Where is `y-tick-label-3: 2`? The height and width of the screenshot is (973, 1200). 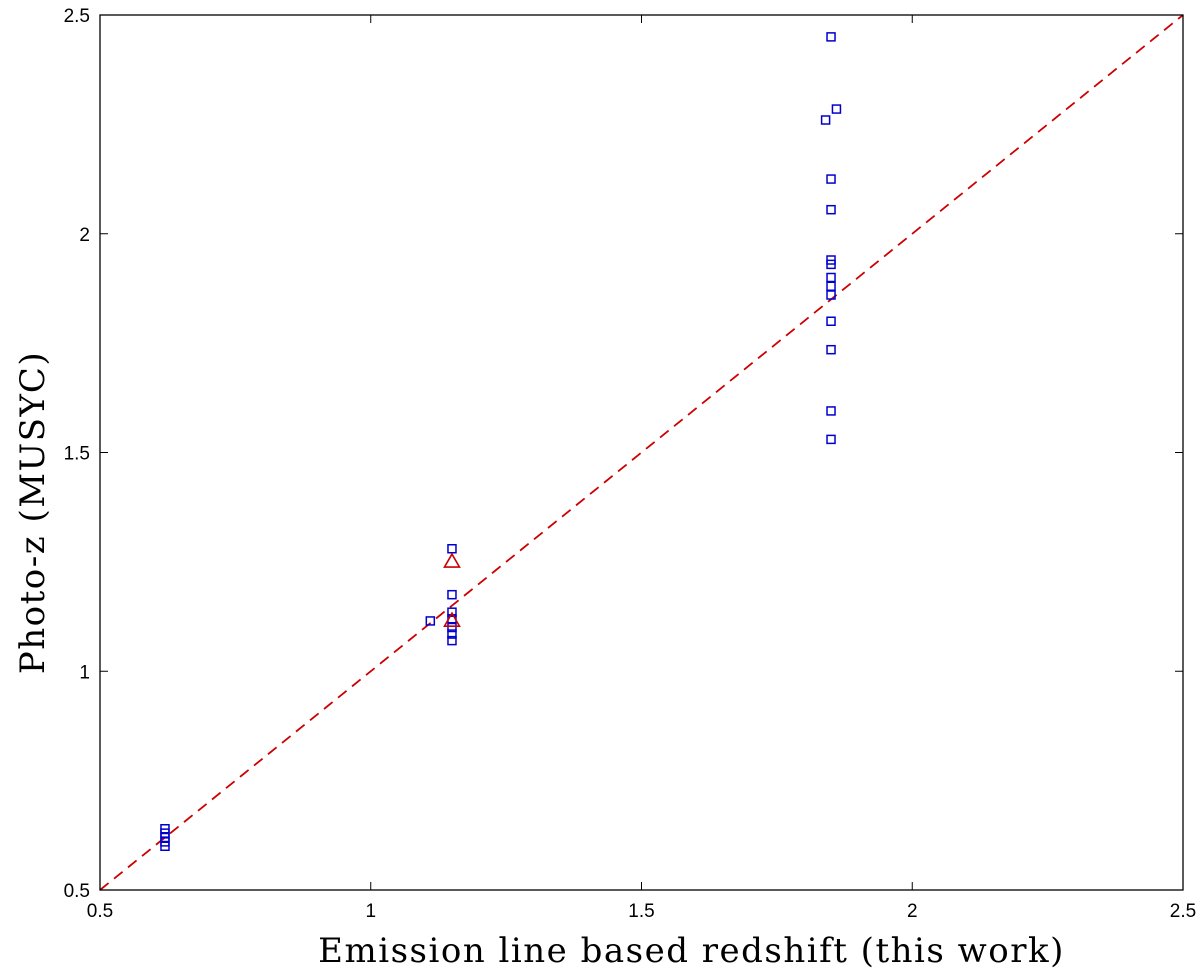 y-tick-label-3: 2 is located at coordinates (84, 235).